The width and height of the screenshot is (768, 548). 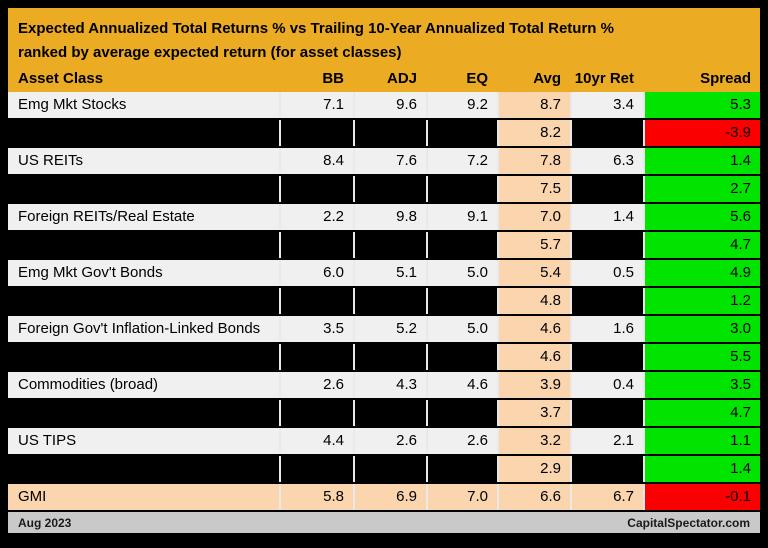 What do you see at coordinates (389, 441) in the screenshot?
I see `cell-adj: 2.6` at bounding box center [389, 441].